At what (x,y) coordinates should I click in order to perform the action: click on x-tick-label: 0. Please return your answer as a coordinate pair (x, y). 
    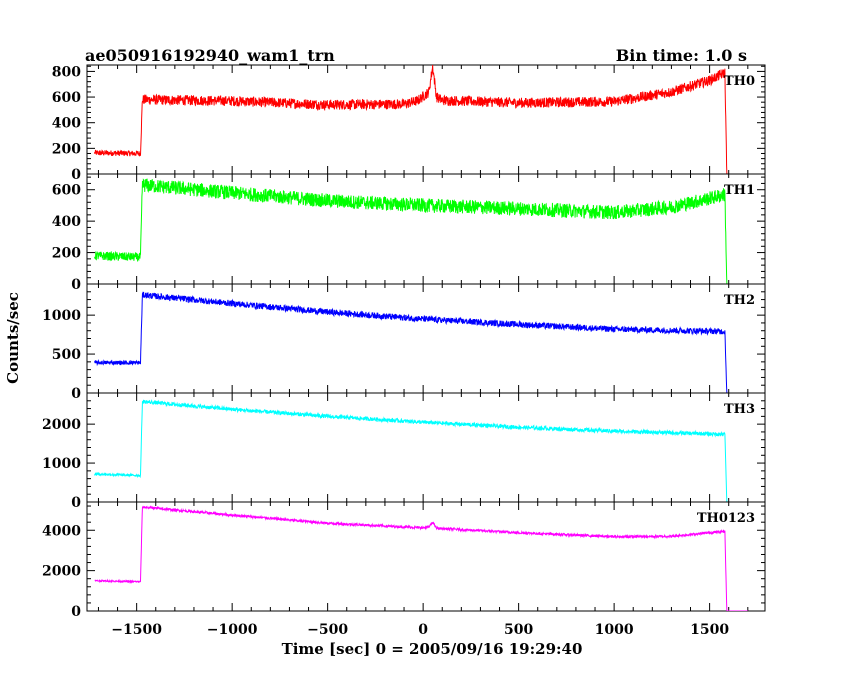
    Looking at the image, I should click on (423, 630).